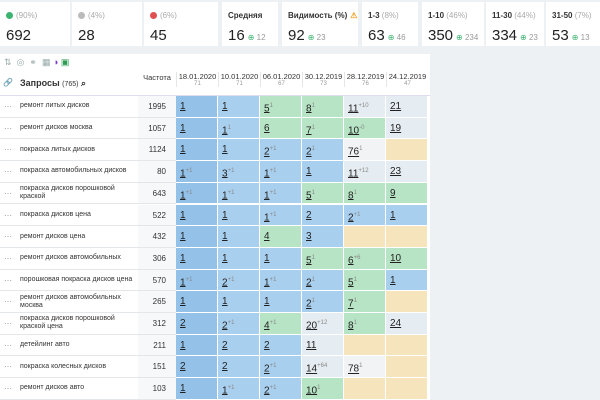  What do you see at coordinates (77, 346) in the screenshot?
I see `query-text: детейлинг авто` at bounding box center [77, 346].